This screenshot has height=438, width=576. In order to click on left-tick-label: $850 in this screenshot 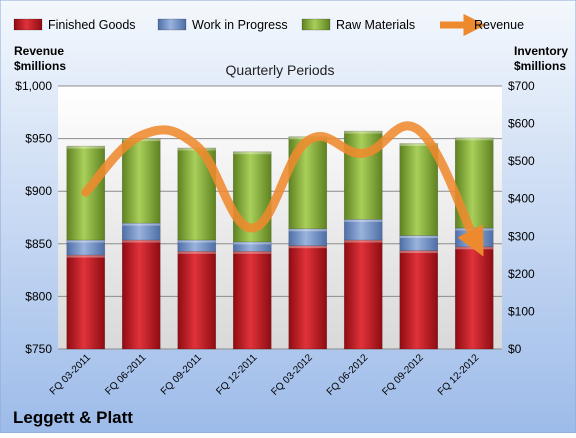, I will do `click(38, 244)`.